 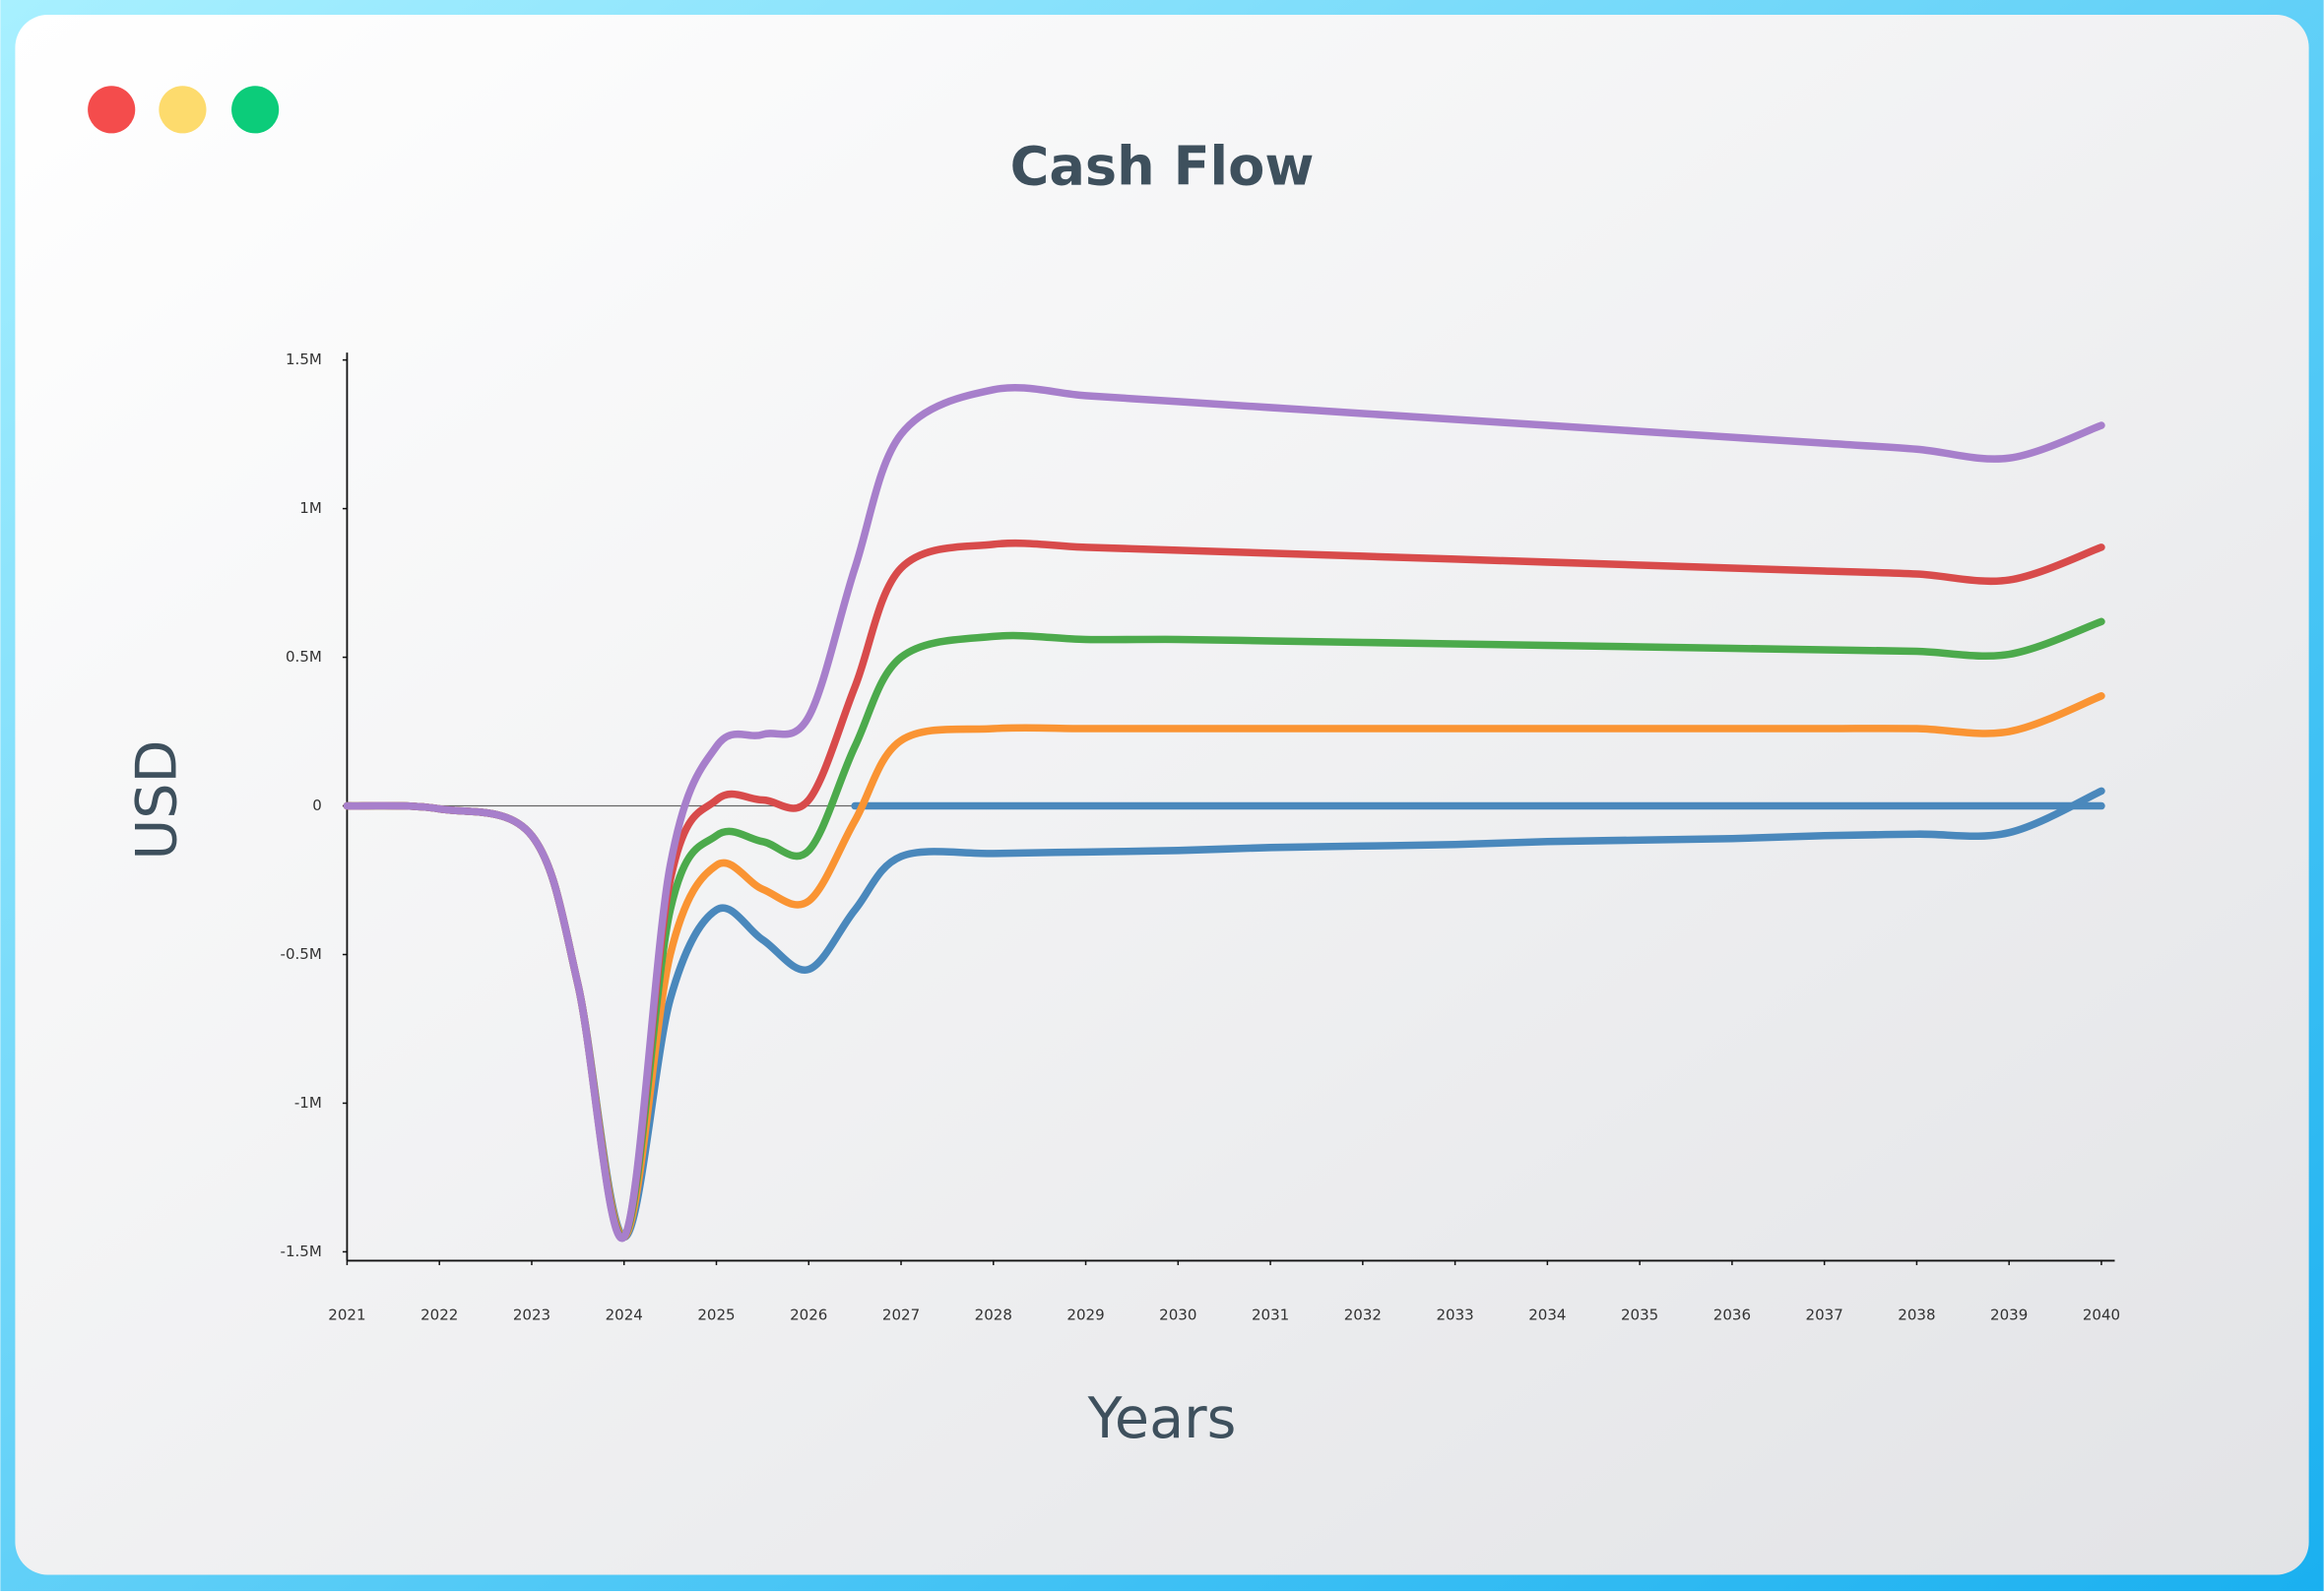 I want to click on x-tick-label: 2023, so click(x=531, y=1315).